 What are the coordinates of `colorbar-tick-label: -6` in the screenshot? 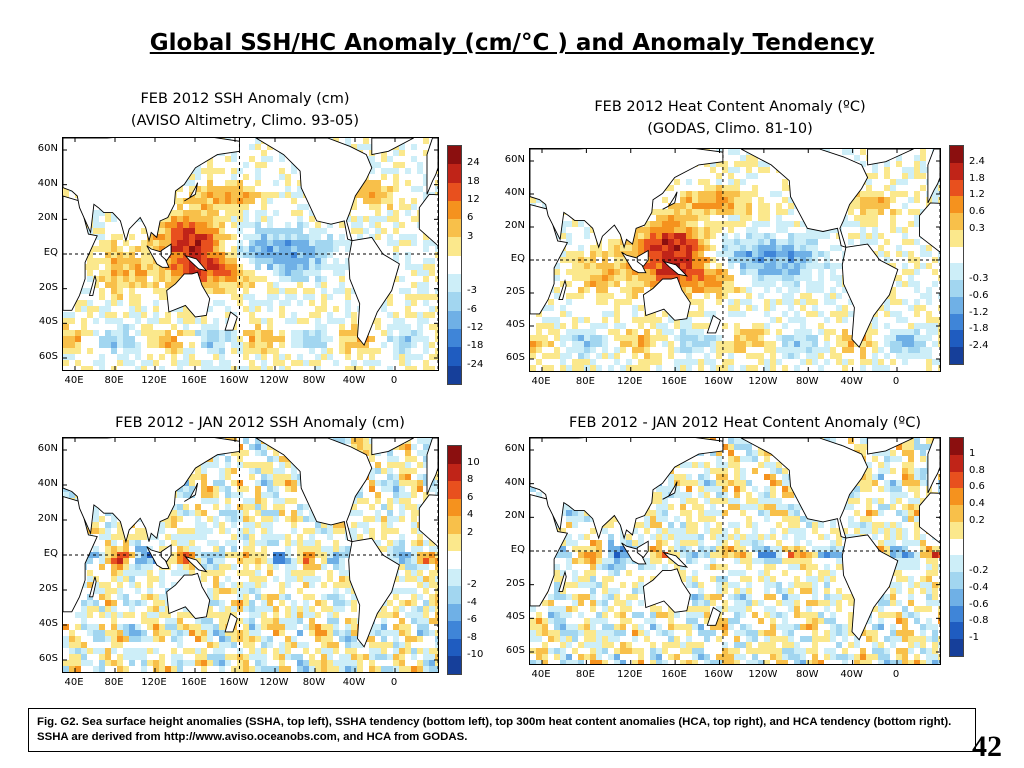 It's located at (472, 620).